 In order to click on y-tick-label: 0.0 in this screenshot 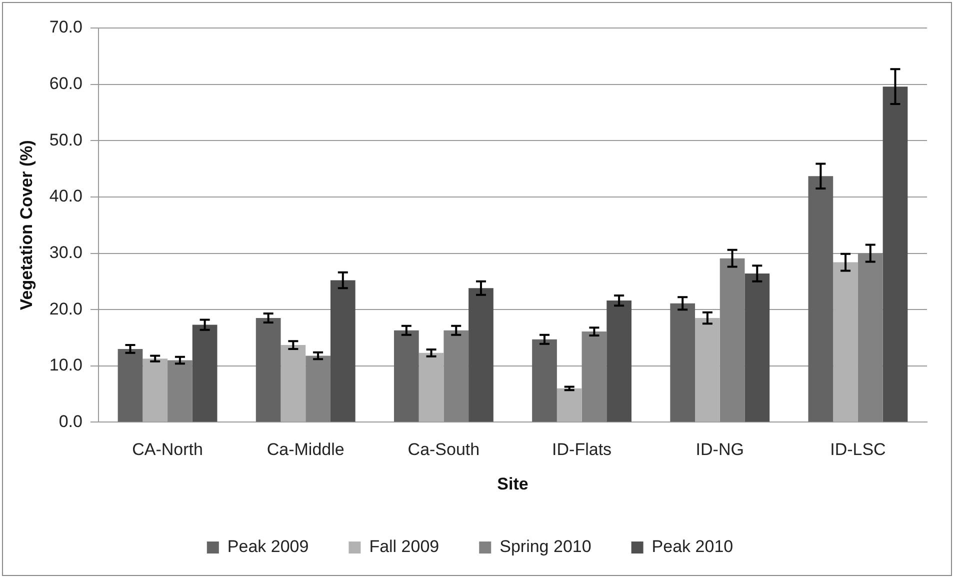, I will do `click(70, 421)`.